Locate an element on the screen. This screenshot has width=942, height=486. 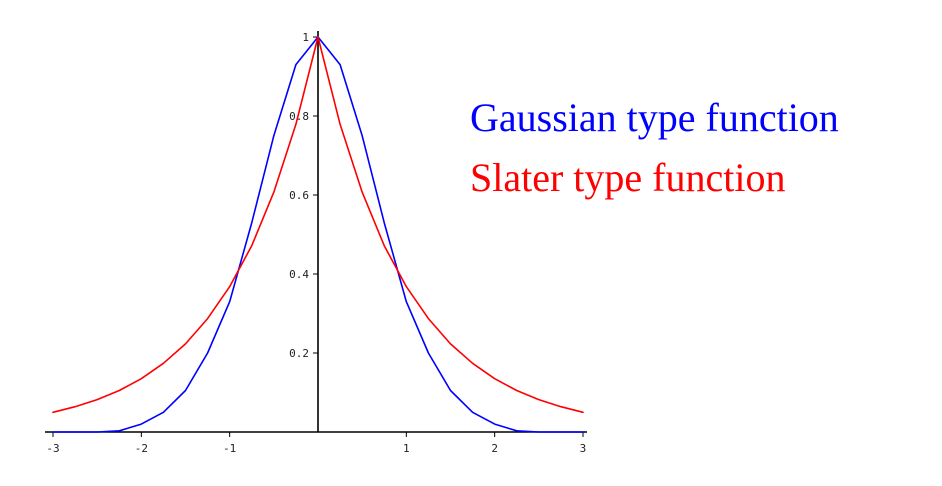
y-tick-label: 0.2 is located at coordinates (299, 353).